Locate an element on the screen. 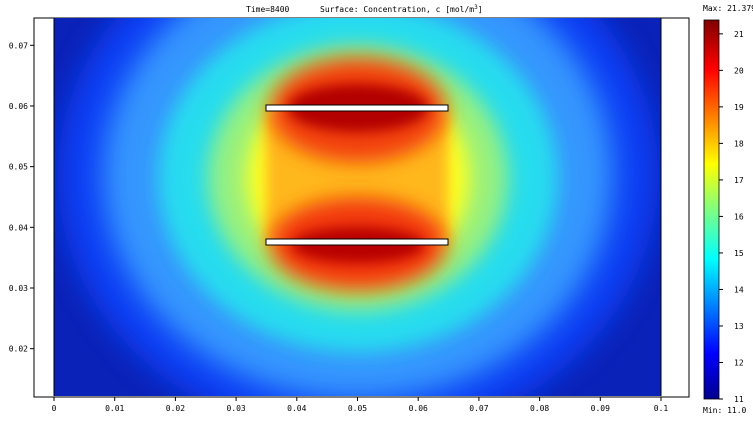  colorbar-max-label: Max: 21.379 is located at coordinates (728, 8).